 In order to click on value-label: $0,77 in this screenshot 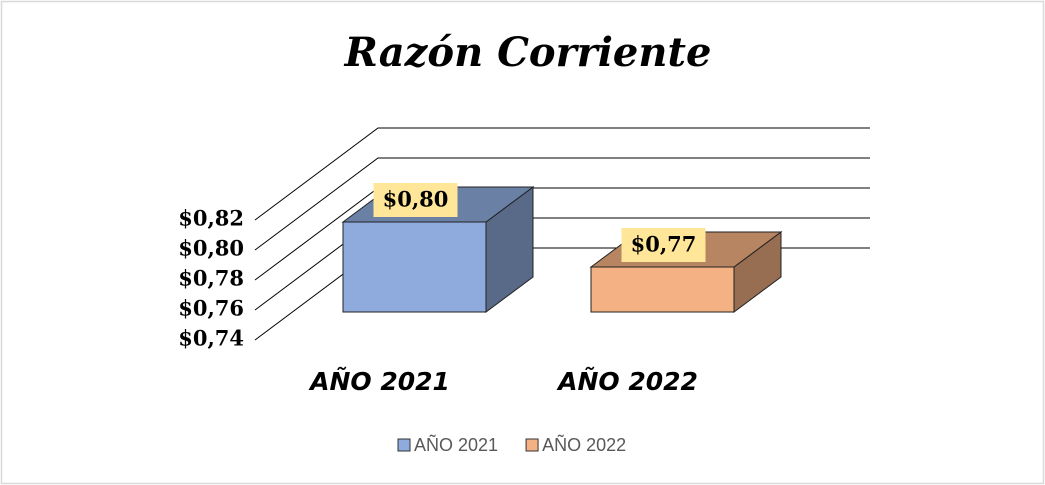, I will do `click(664, 244)`.